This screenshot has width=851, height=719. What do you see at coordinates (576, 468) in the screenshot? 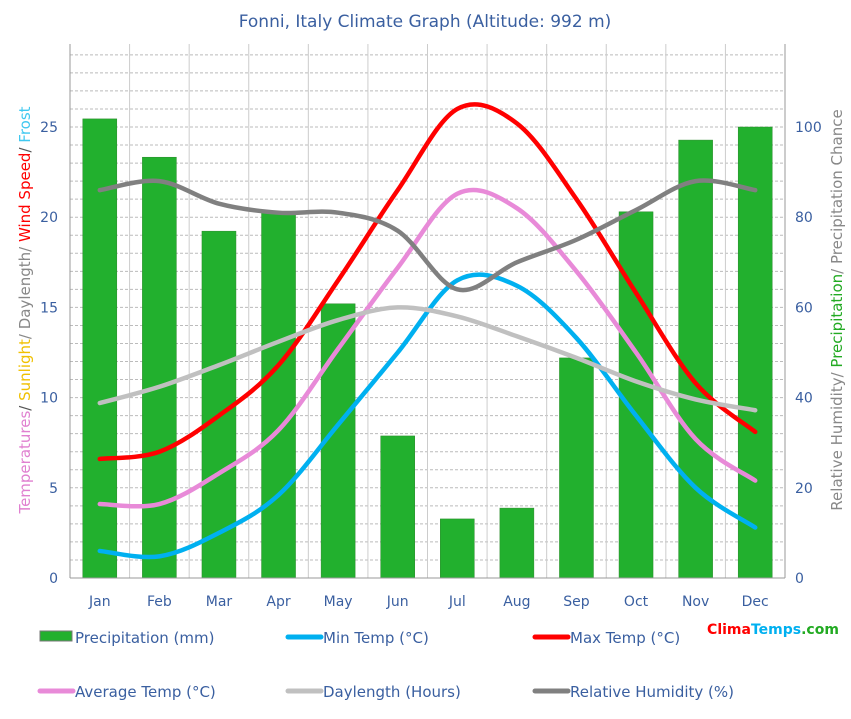
I see `precipitation-bar-sep` at bounding box center [576, 468].